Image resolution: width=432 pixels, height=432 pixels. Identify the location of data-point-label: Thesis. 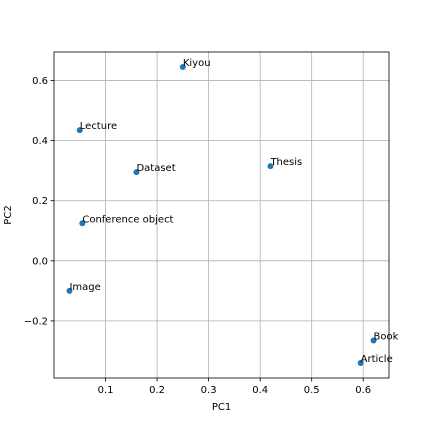
(285, 162).